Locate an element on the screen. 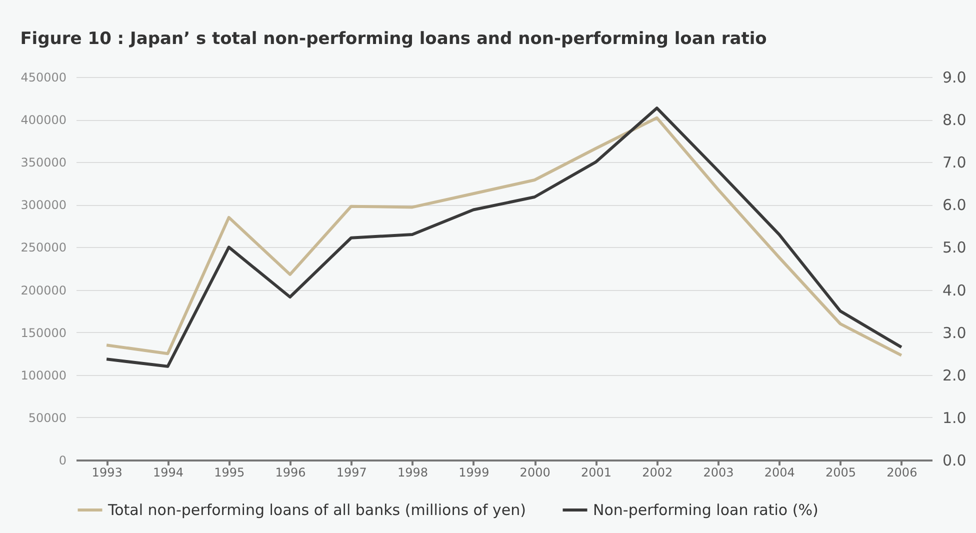  x-tick-label: 2001 is located at coordinates (596, 473).